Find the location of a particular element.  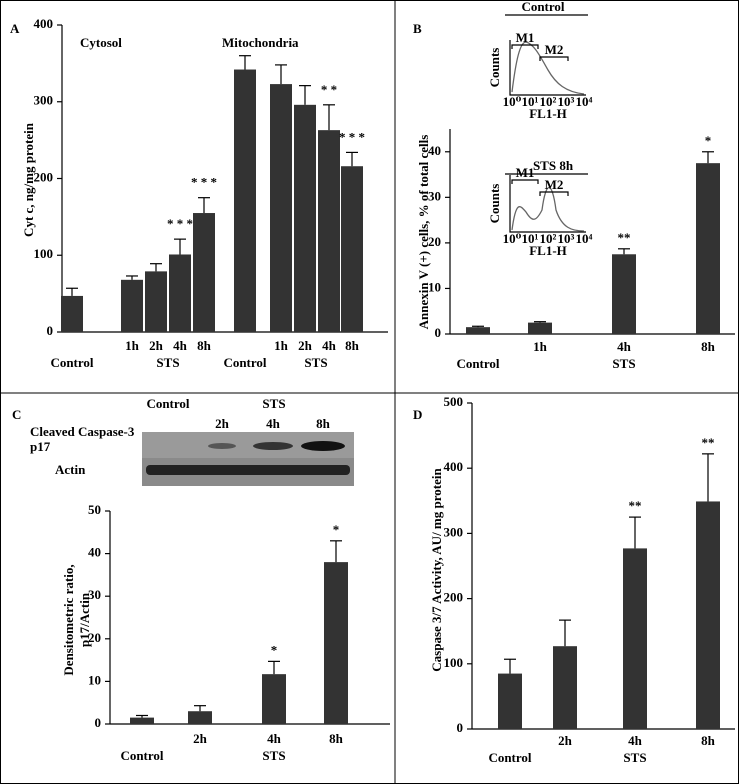

blot-condition: Control is located at coordinates (167, 403).